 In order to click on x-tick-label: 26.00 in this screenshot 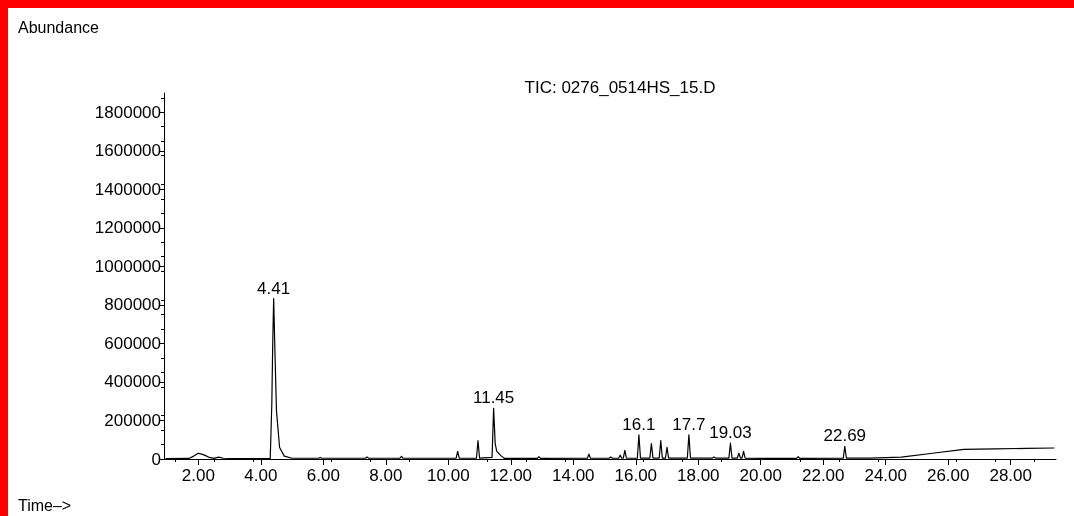, I will do `click(948, 475)`.